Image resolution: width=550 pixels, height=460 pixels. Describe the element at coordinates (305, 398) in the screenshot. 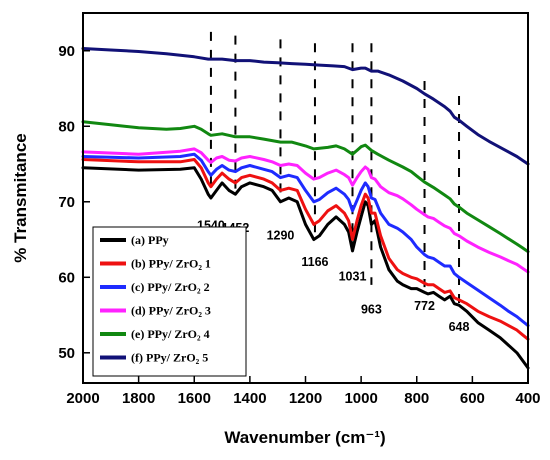

I see `x-tick-label: 1200` at that location.